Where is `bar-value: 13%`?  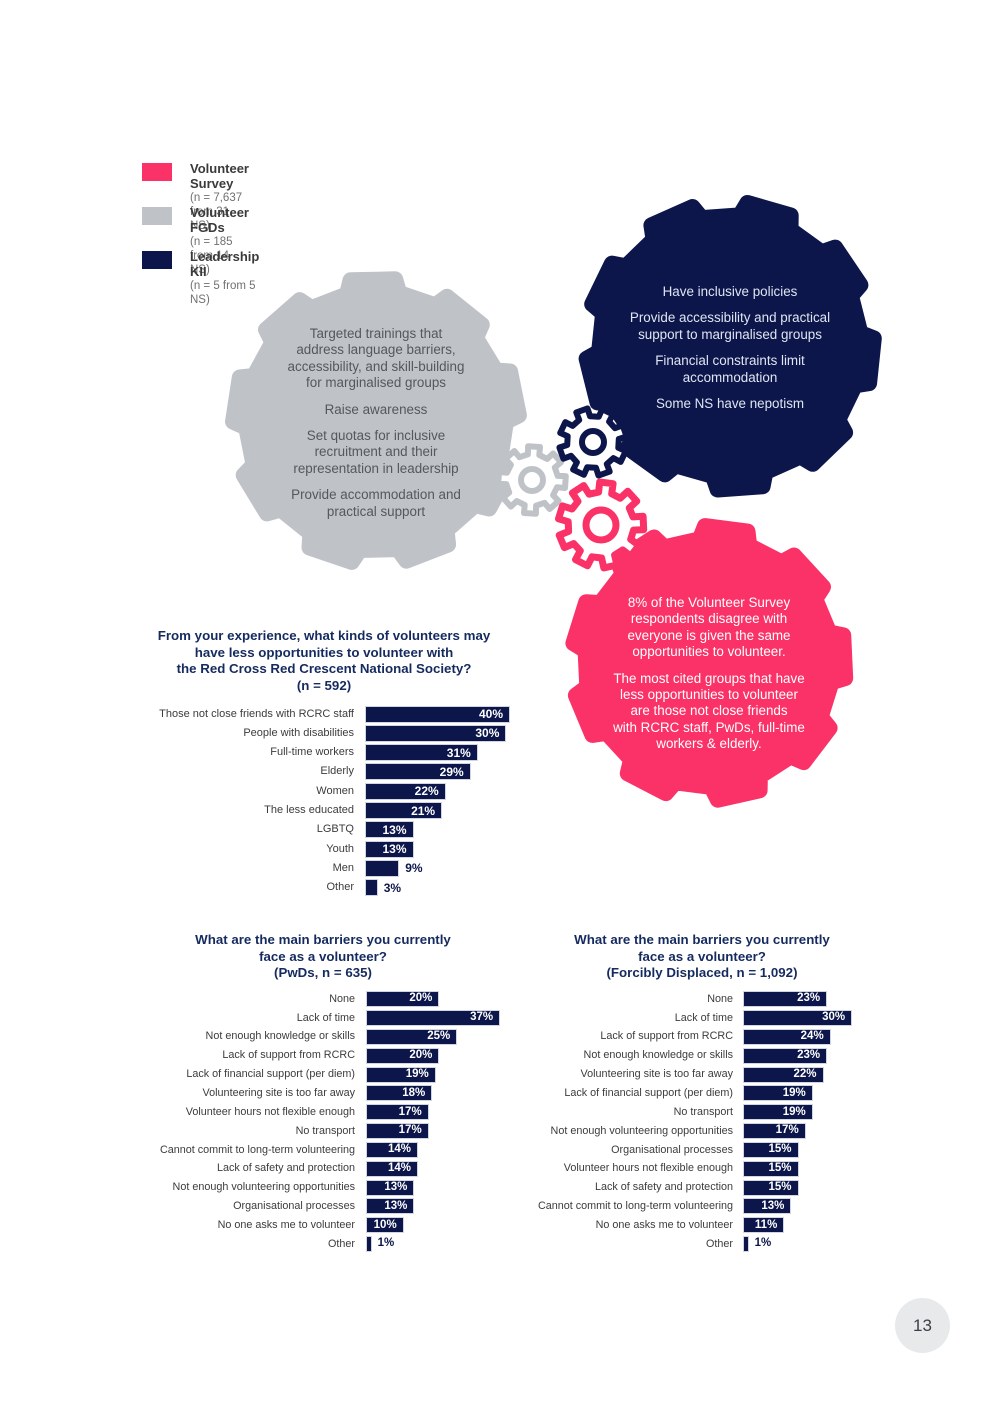 bar-value: 13% is located at coordinates (773, 1205).